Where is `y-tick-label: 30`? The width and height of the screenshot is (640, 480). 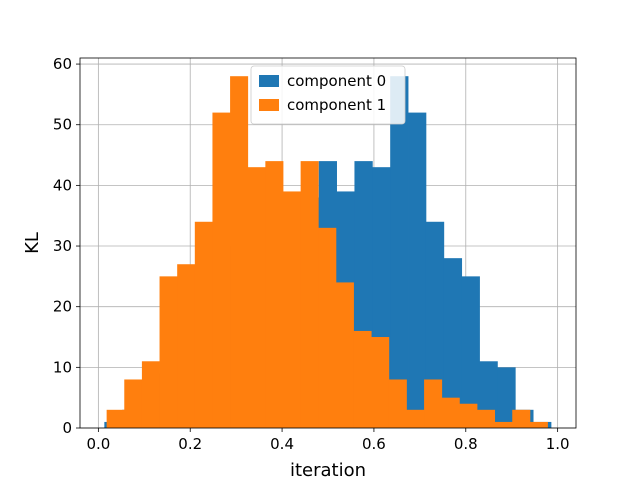 y-tick-label: 30 is located at coordinates (62, 246).